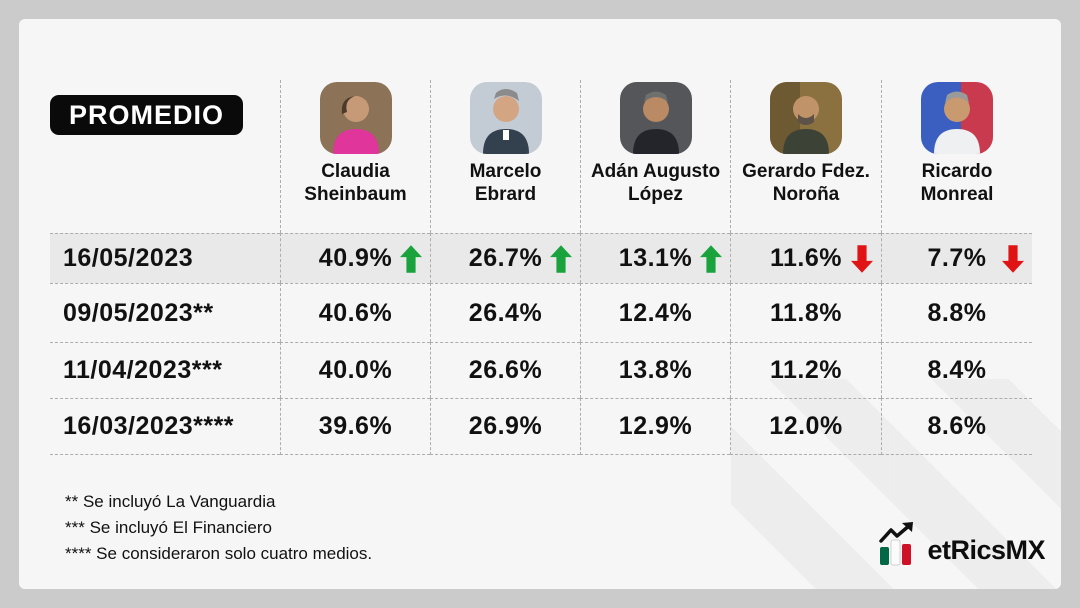 The width and height of the screenshot is (1080, 608). I want to click on column-header-adan-augusto-lopez: Adán Augusto López, so click(655, 156).